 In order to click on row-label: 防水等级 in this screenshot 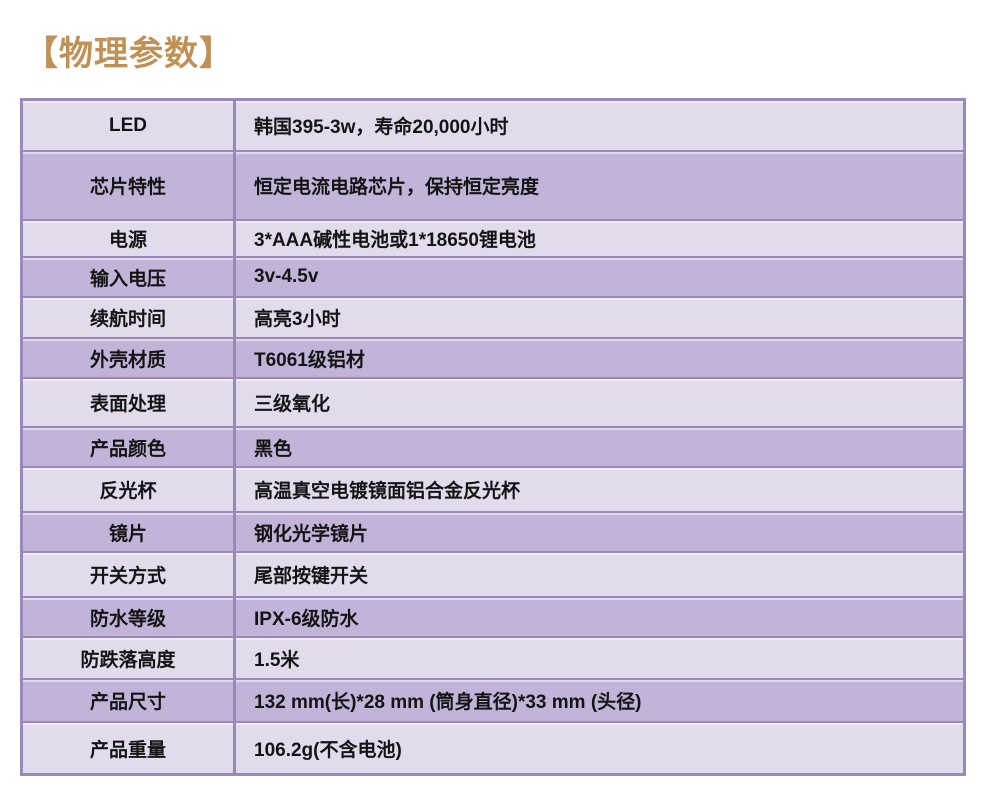, I will do `click(129, 617)`.